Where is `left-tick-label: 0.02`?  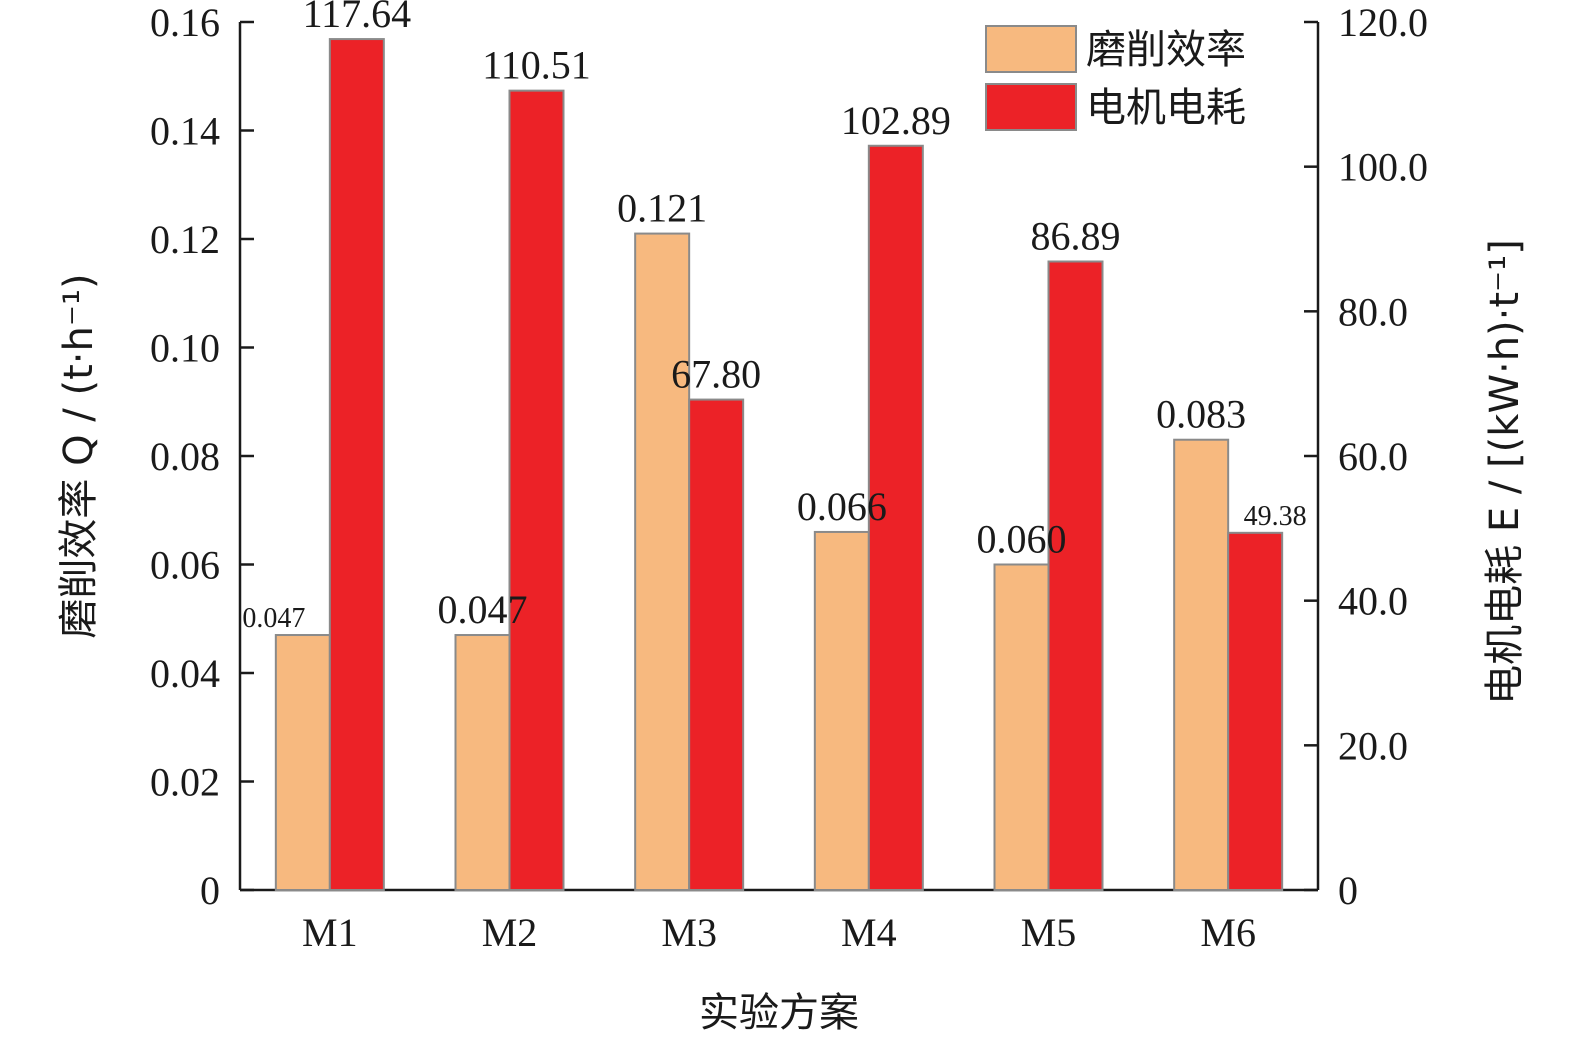 left-tick-label: 0.02 is located at coordinates (185, 782).